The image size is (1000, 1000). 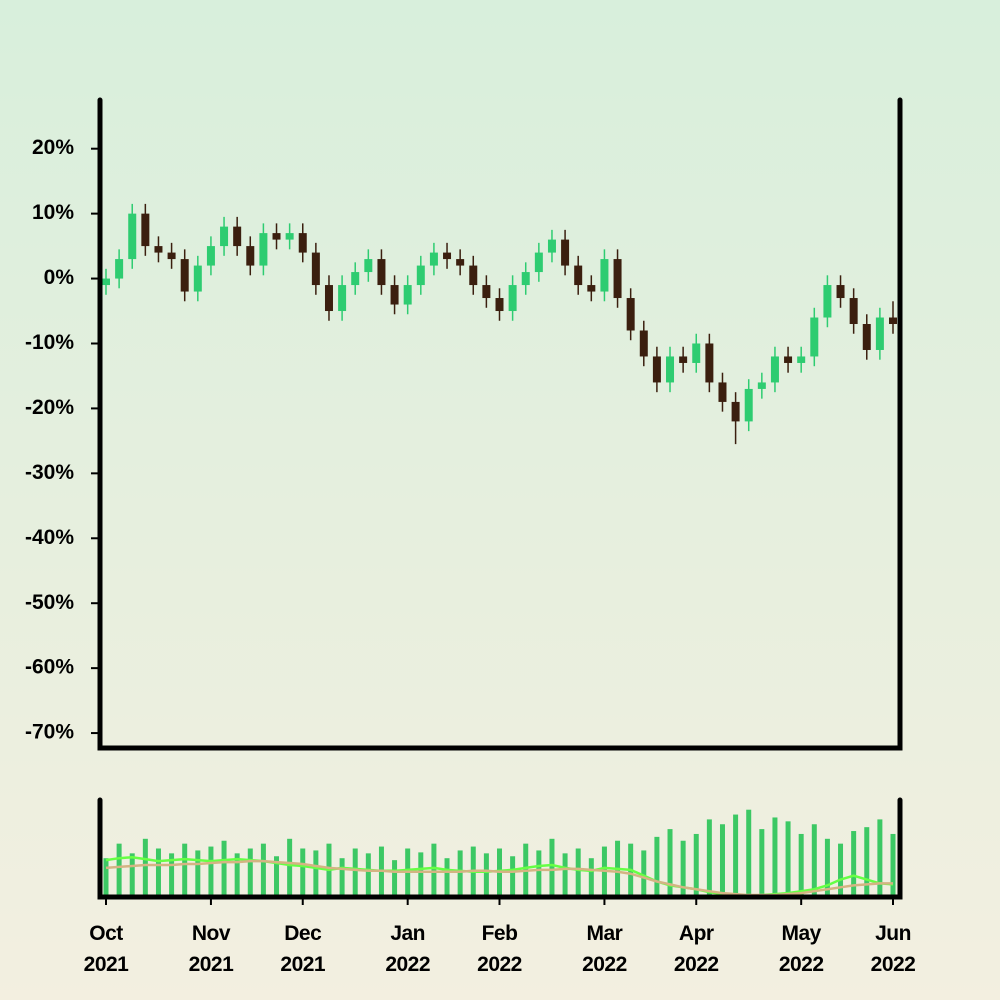 I want to click on y-tick-label: -40%, so click(x=49, y=537).